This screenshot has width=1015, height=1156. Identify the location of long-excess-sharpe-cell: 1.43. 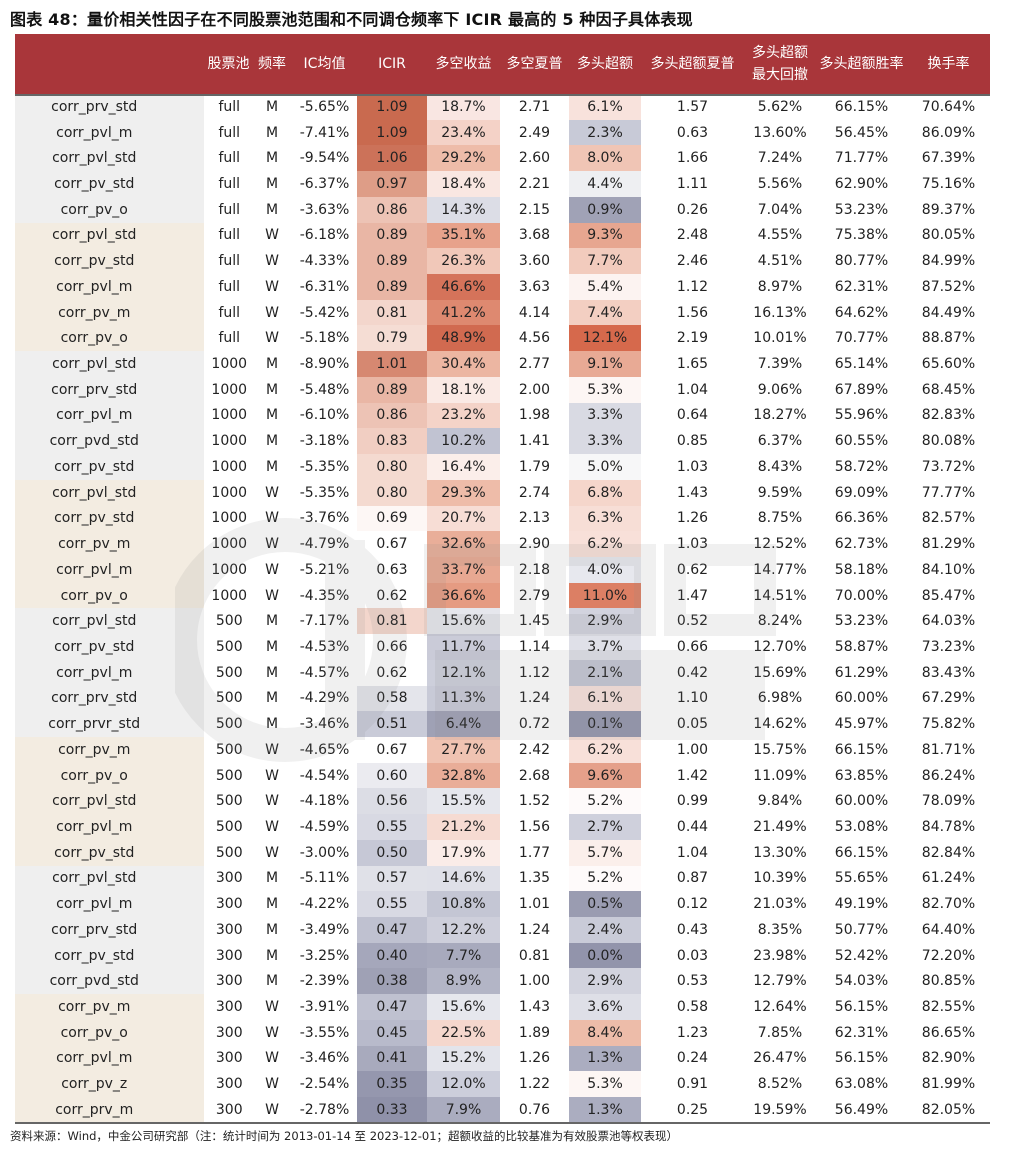
(692, 492).